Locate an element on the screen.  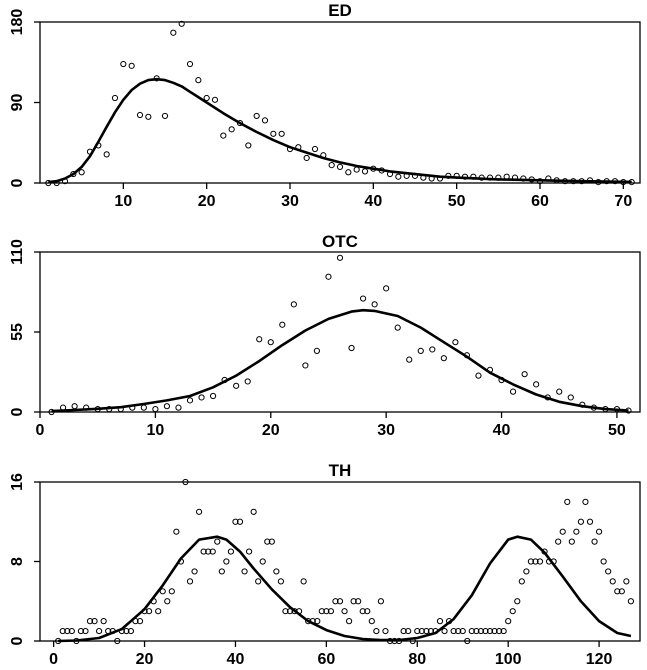
x-tick-label: 30 is located at coordinates (386, 430).